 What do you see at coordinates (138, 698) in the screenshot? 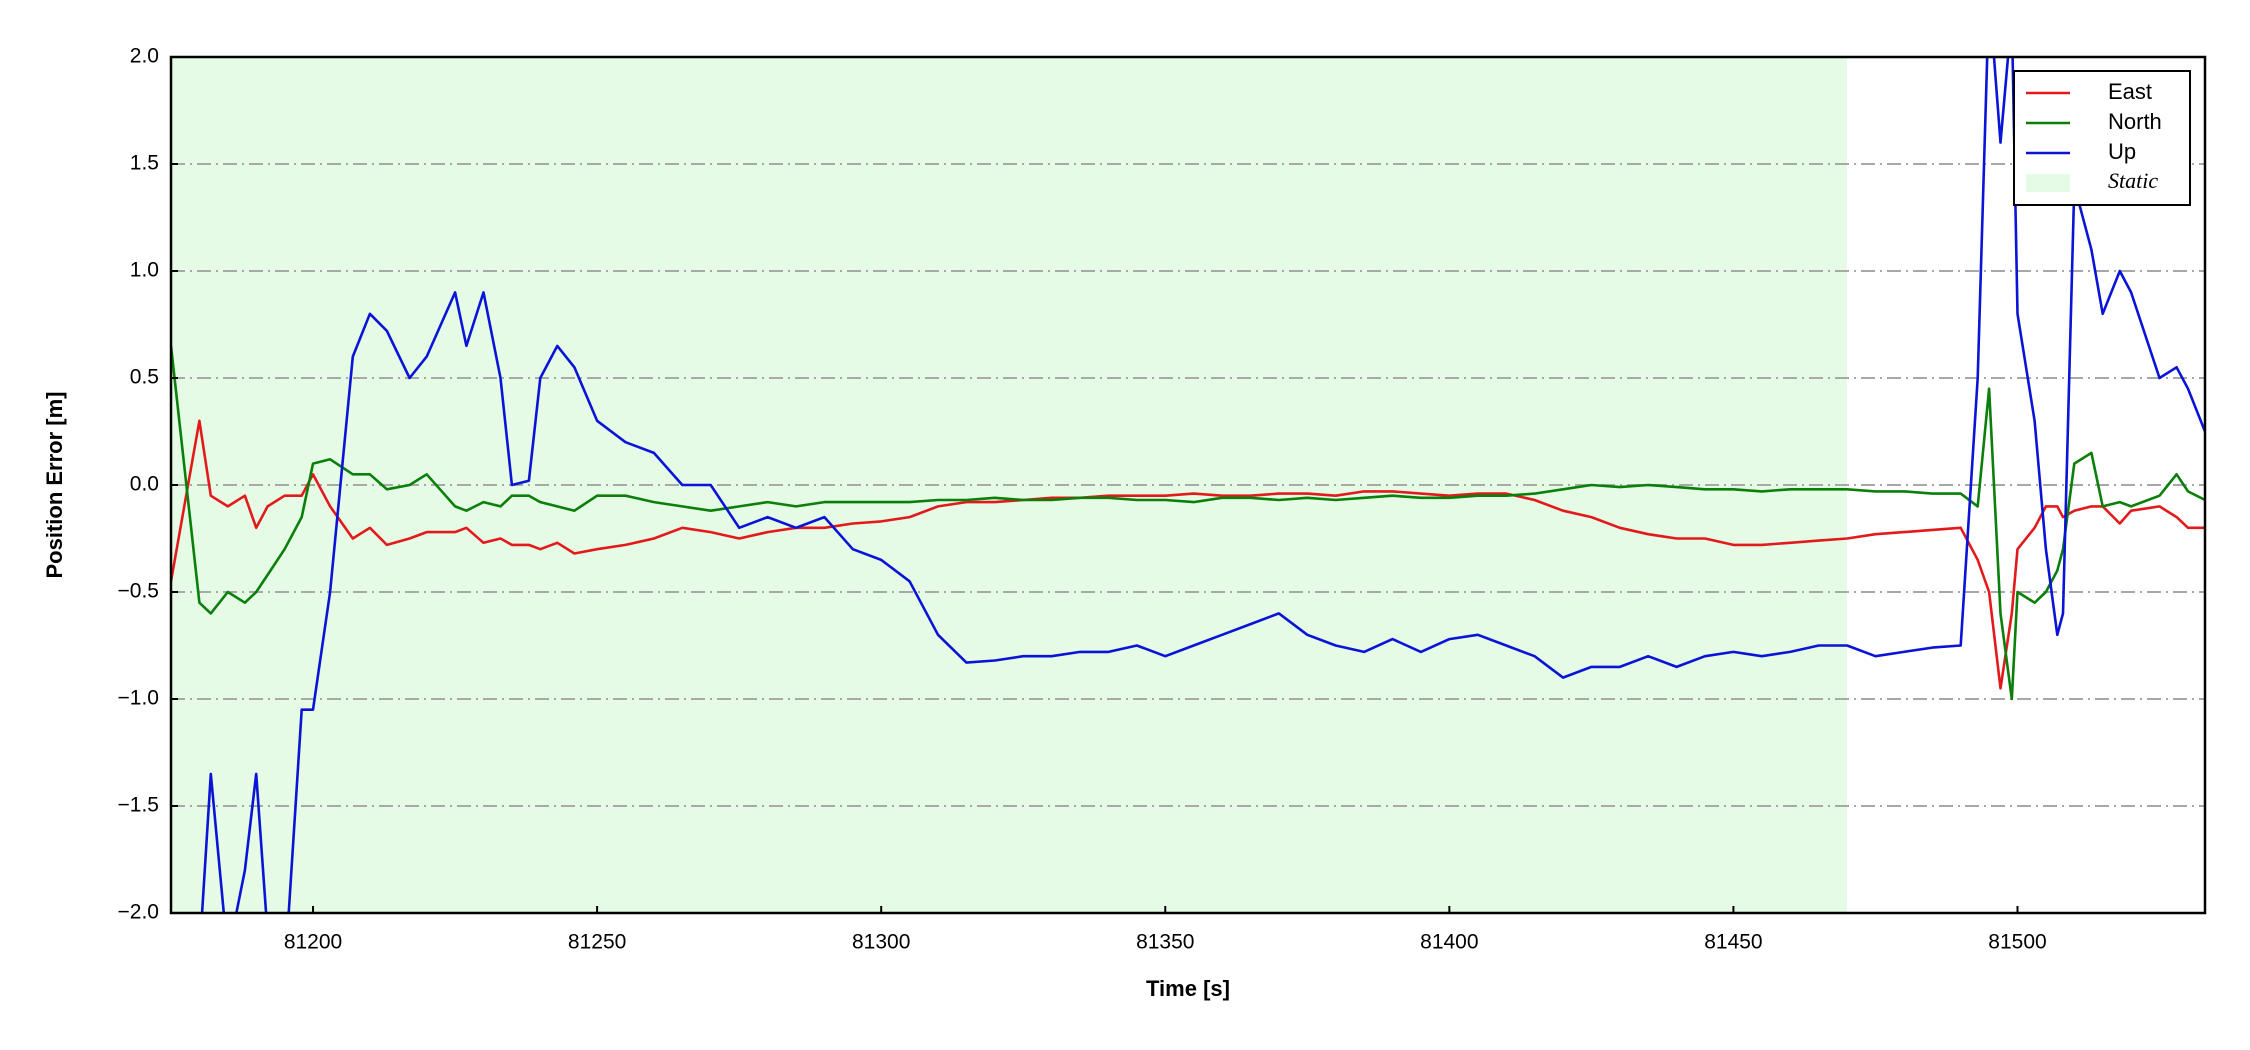
I see `y-tick-label: −1.0` at bounding box center [138, 698].